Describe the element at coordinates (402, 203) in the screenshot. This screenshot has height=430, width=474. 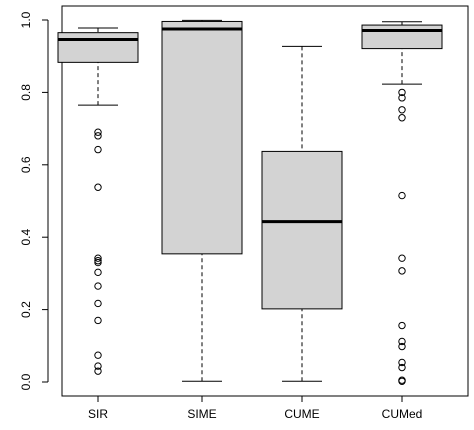
I see `box-cumed` at that location.